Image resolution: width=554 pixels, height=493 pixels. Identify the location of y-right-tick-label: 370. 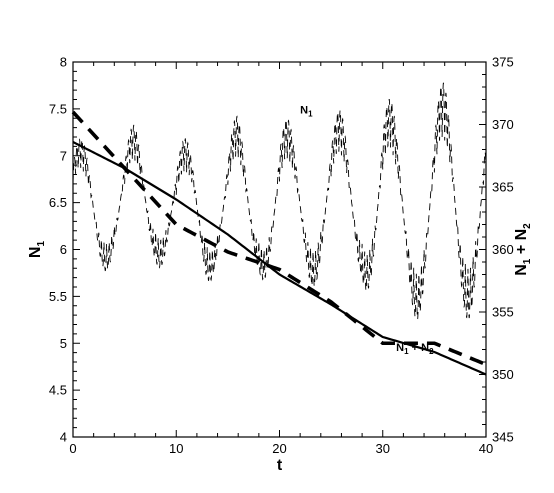
(503, 124).